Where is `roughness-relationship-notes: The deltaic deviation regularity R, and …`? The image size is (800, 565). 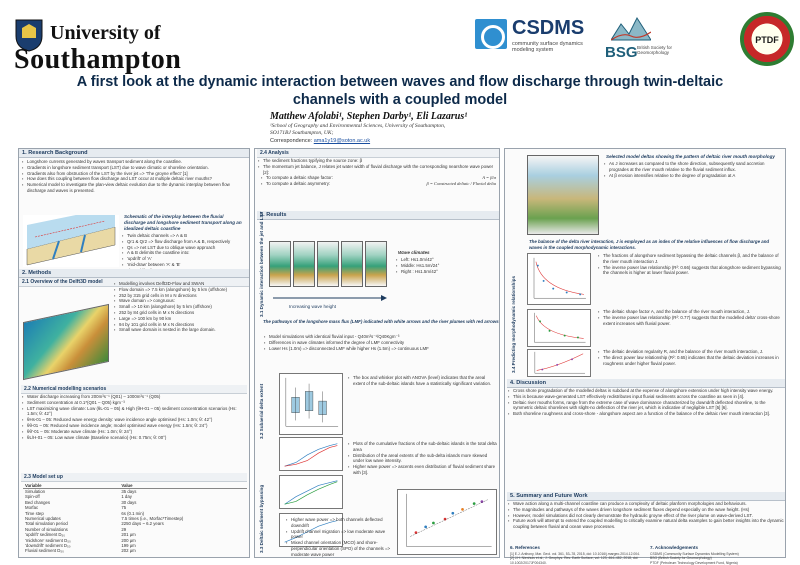
roughness-relationship-notes: The deltaic deviation regularity R, and … is located at coordinates (690, 357).